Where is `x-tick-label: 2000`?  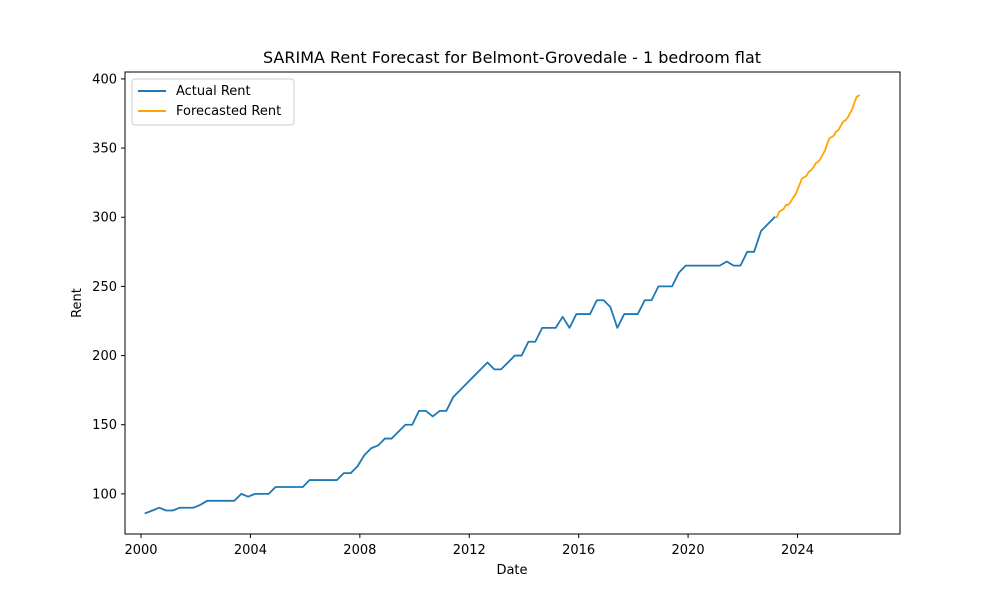 x-tick-label: 2000 is located at coordinates (140, 550).